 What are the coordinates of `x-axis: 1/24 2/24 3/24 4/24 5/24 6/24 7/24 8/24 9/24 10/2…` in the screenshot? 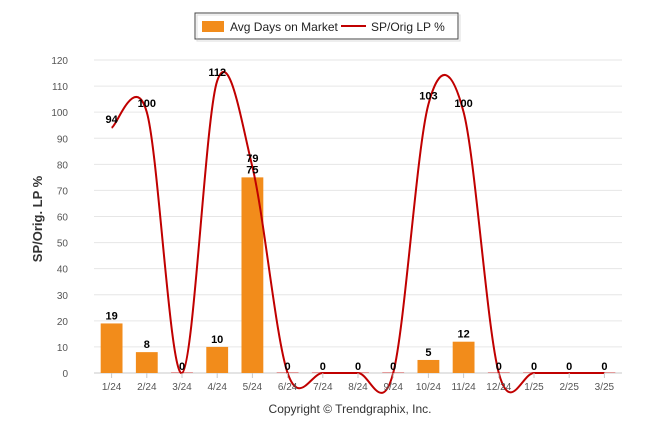 It's located at (358, 383).